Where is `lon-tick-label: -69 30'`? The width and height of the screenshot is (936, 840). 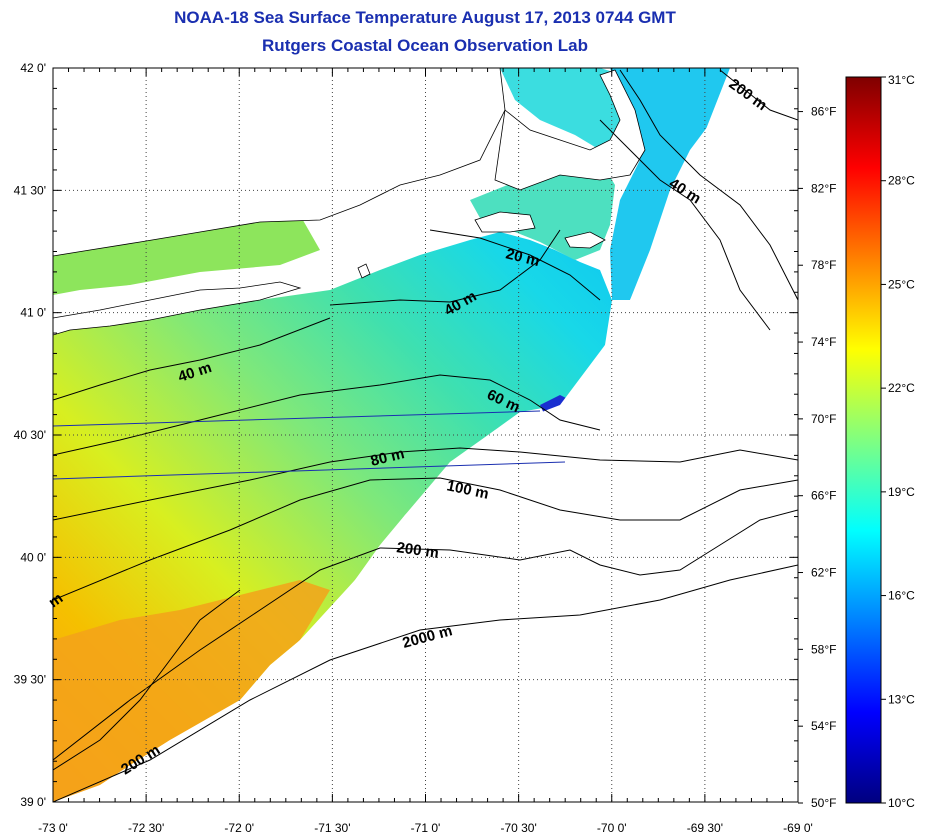
lon-tick-label: -69 30' is located at coordinates (705, 828).